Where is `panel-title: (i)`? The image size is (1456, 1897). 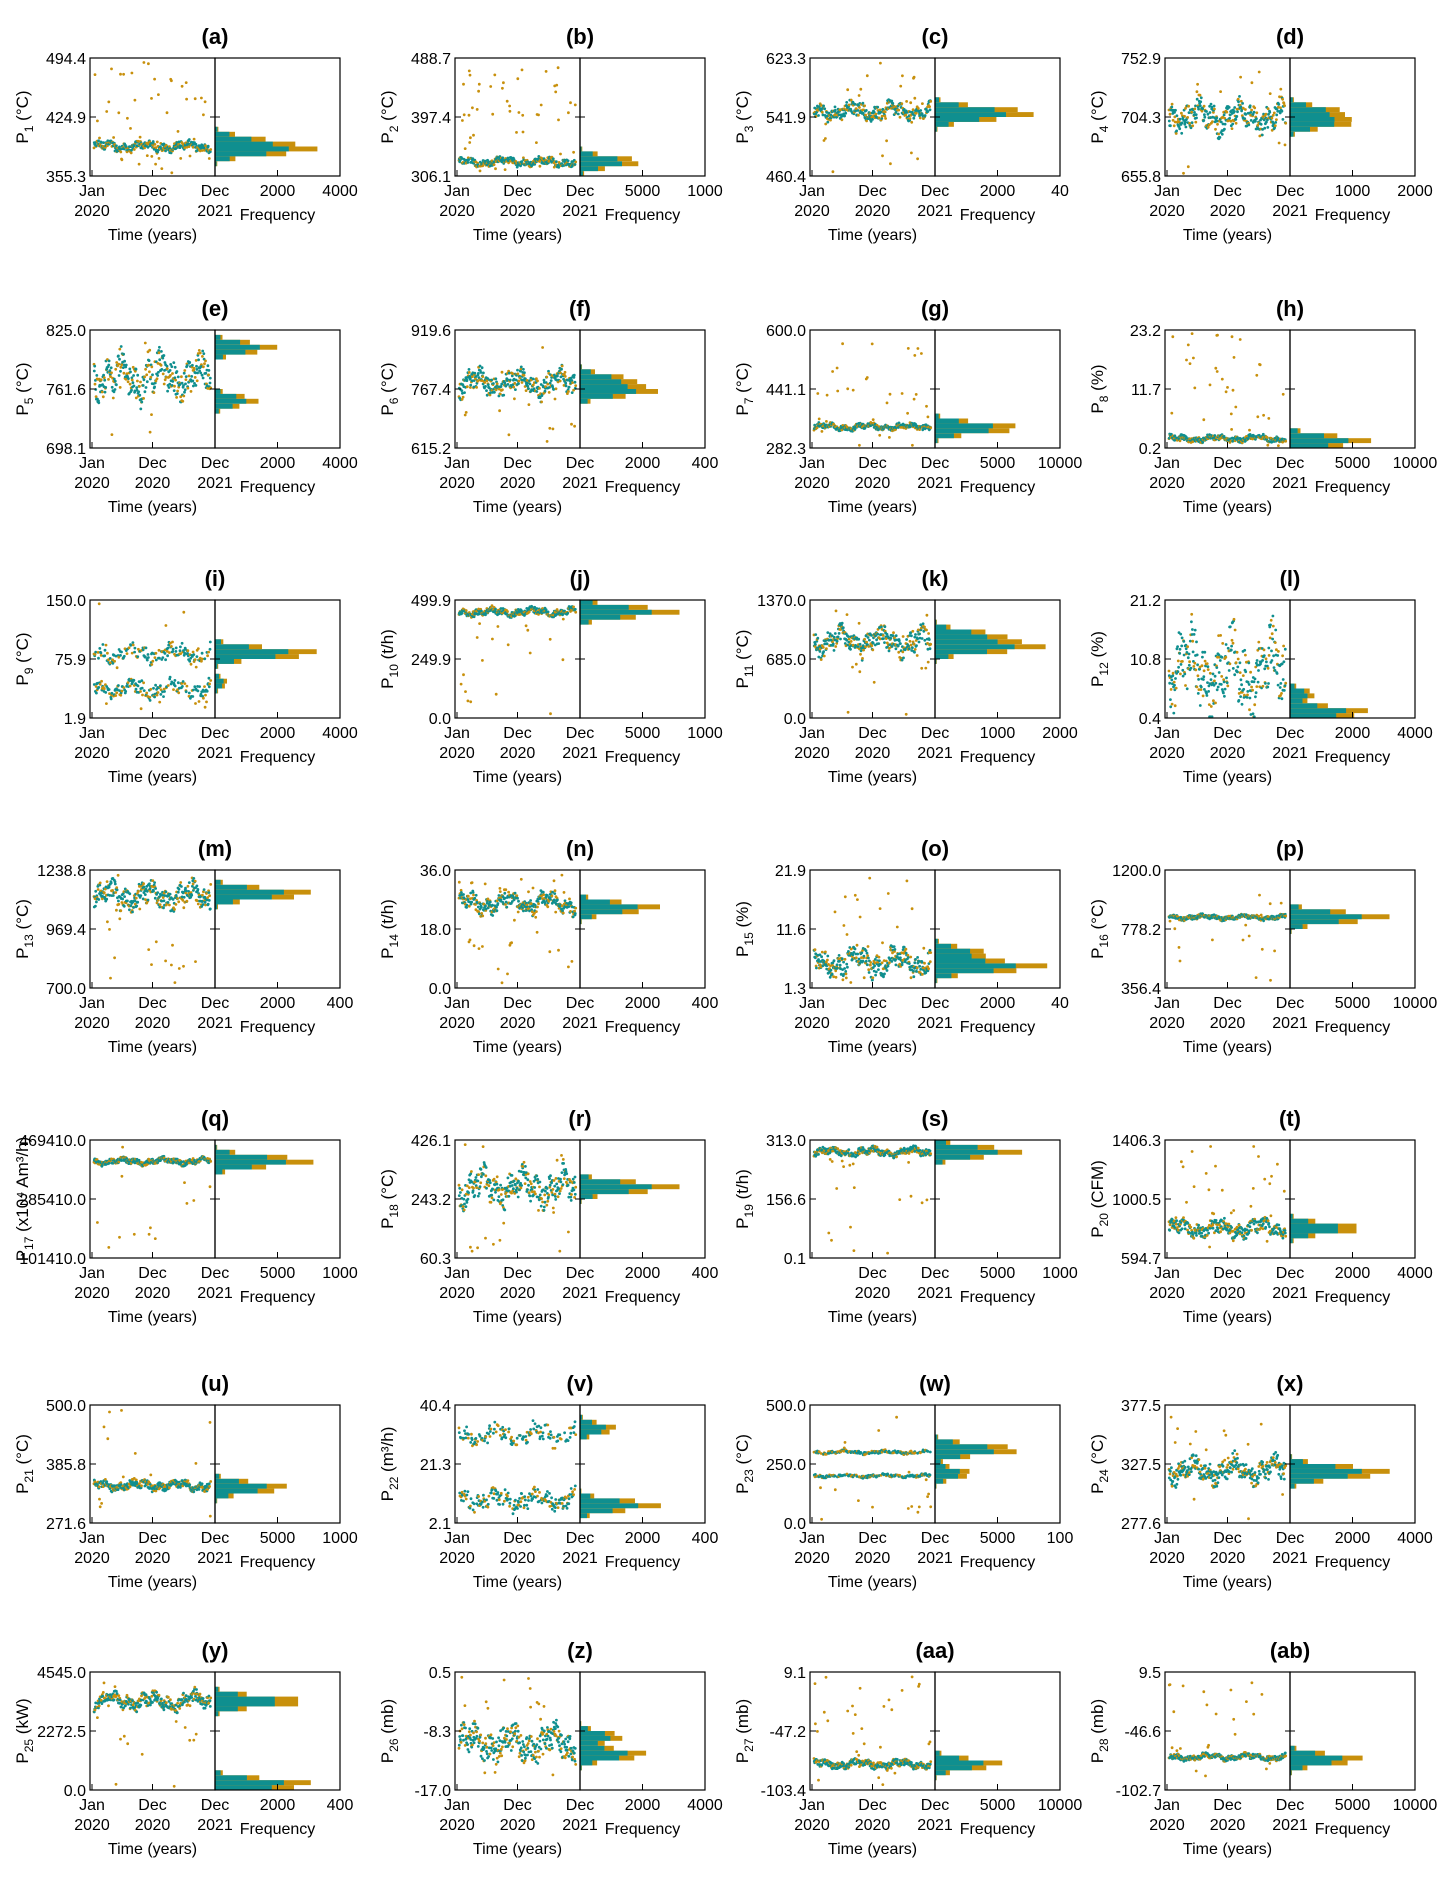 panel-title: (i) is located at coordinates (215, 578).